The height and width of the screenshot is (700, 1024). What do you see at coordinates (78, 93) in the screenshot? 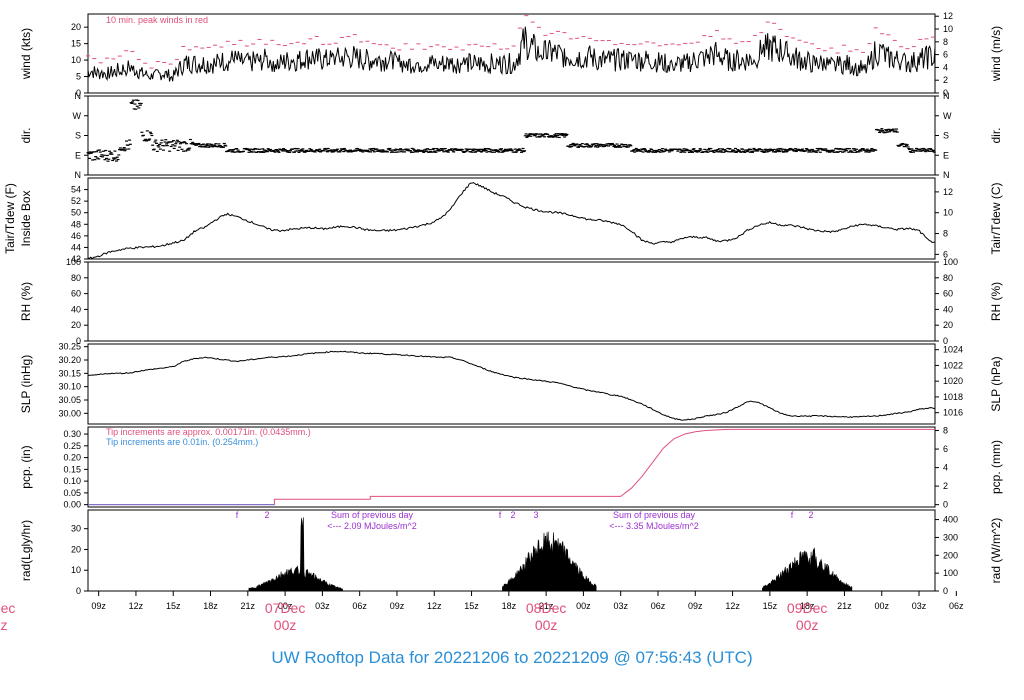
I see `ytick-label-wind: 0` at bounding box center [78, 93].